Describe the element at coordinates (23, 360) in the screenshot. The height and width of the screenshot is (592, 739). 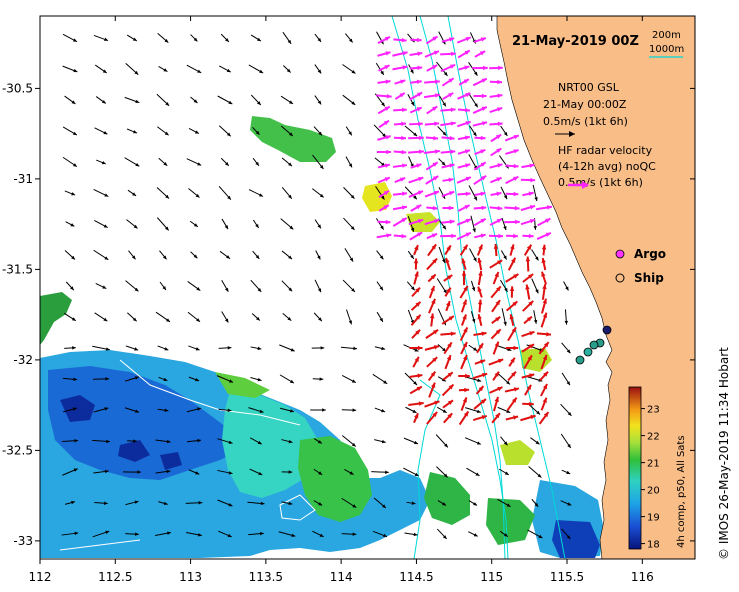
I see `y-tick-label: -32` at that location.